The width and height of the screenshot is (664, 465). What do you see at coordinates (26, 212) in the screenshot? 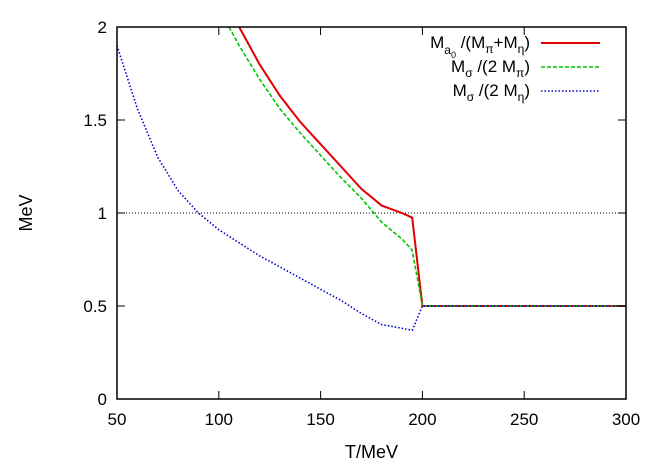
I see `y-axis-title: MeV` at bounding box center [26, 212].